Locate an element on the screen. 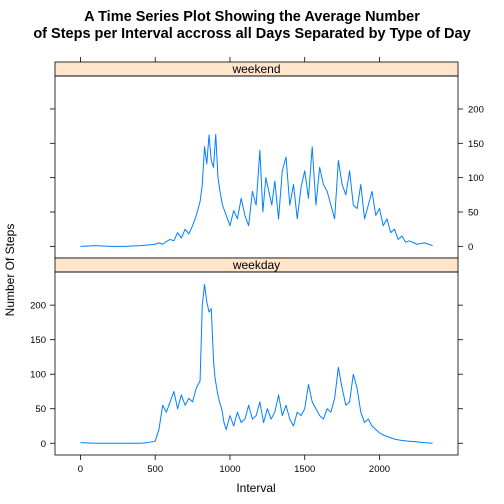  x-tick-label-4: 2000 is located at coordinates (379, 469).